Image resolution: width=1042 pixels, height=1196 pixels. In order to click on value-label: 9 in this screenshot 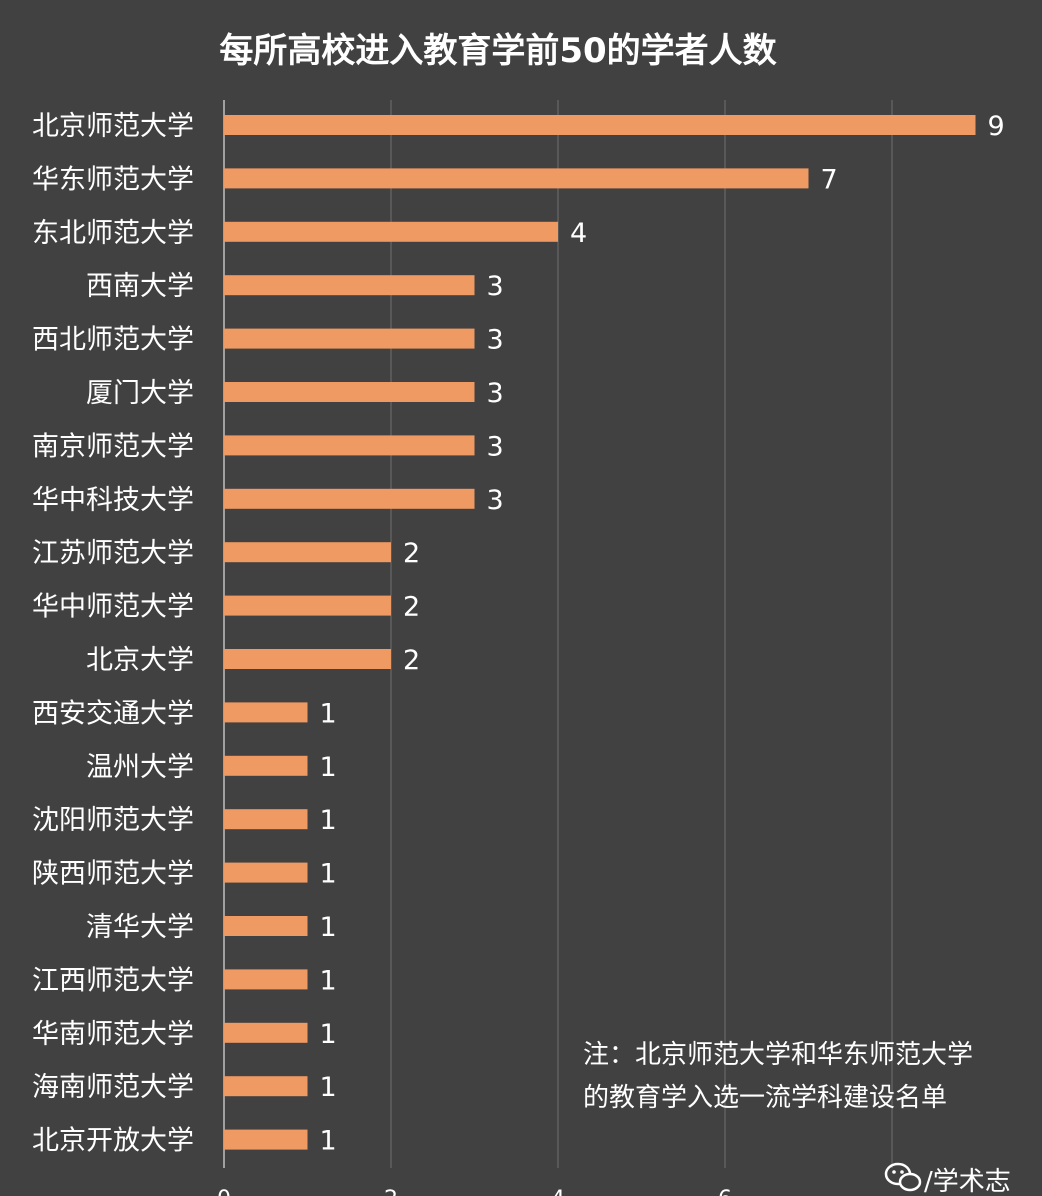, I will do `click(996, 126)`.